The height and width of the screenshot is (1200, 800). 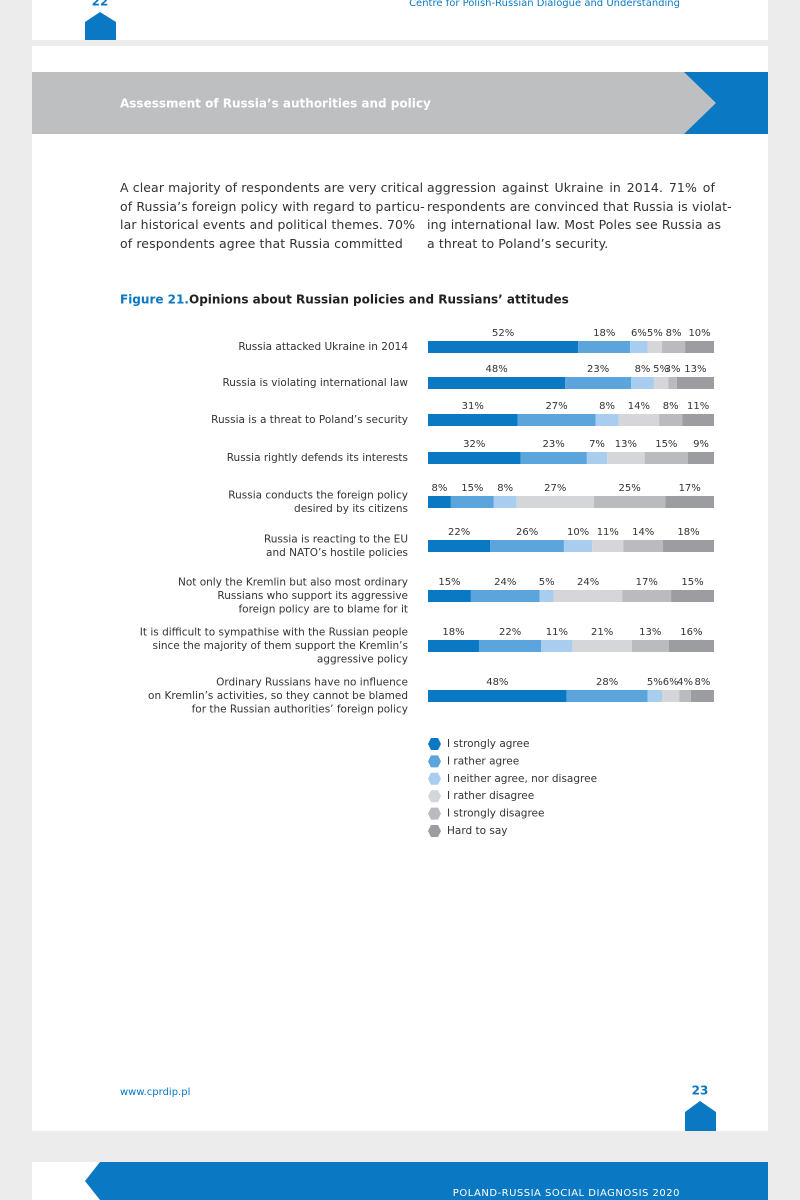 I want to click on category-label: Russia is reacting to the EU, so click(x=336, y=539).